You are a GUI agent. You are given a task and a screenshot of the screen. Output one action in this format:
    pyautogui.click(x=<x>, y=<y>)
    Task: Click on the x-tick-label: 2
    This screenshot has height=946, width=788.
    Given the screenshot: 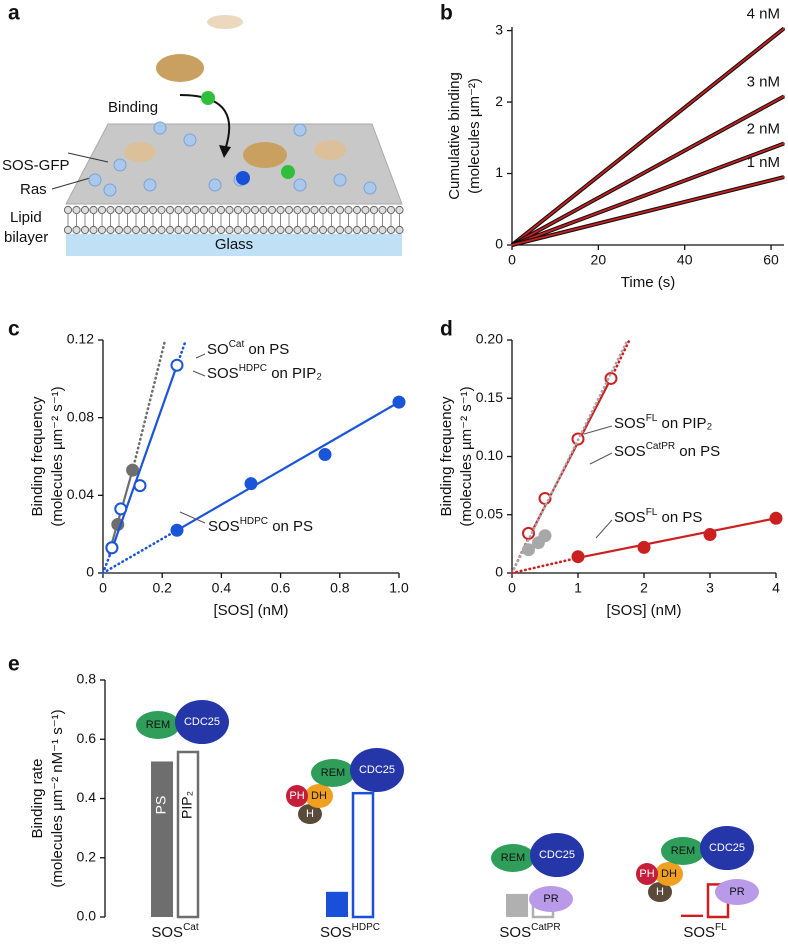 What is the action you would take?
    pyautogui.click(x=644, y=588)
    